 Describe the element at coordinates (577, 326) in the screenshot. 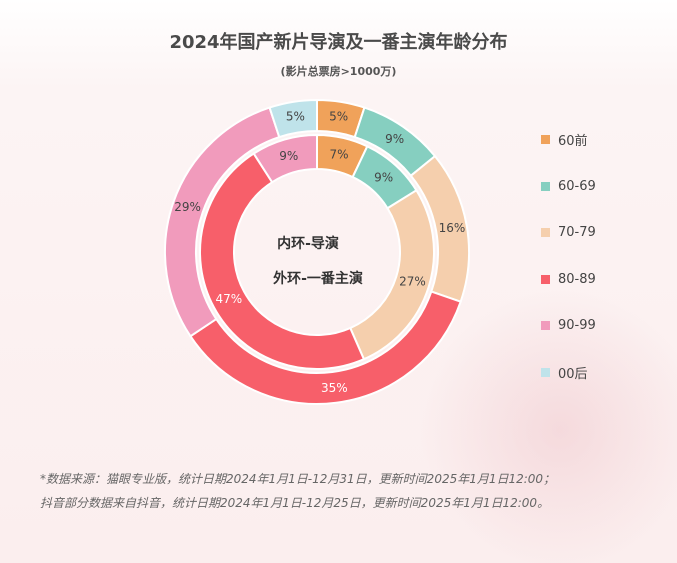

I see `legend-label: 90-99` at that location.